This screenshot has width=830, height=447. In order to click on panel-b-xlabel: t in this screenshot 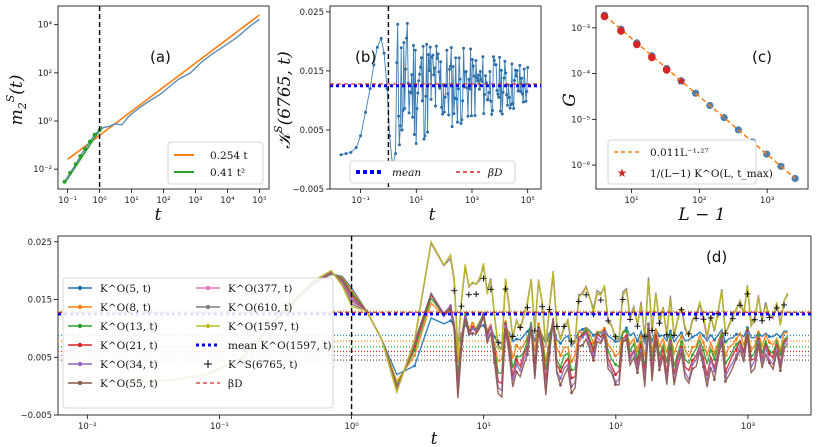, I will do `click(432, 215)`.